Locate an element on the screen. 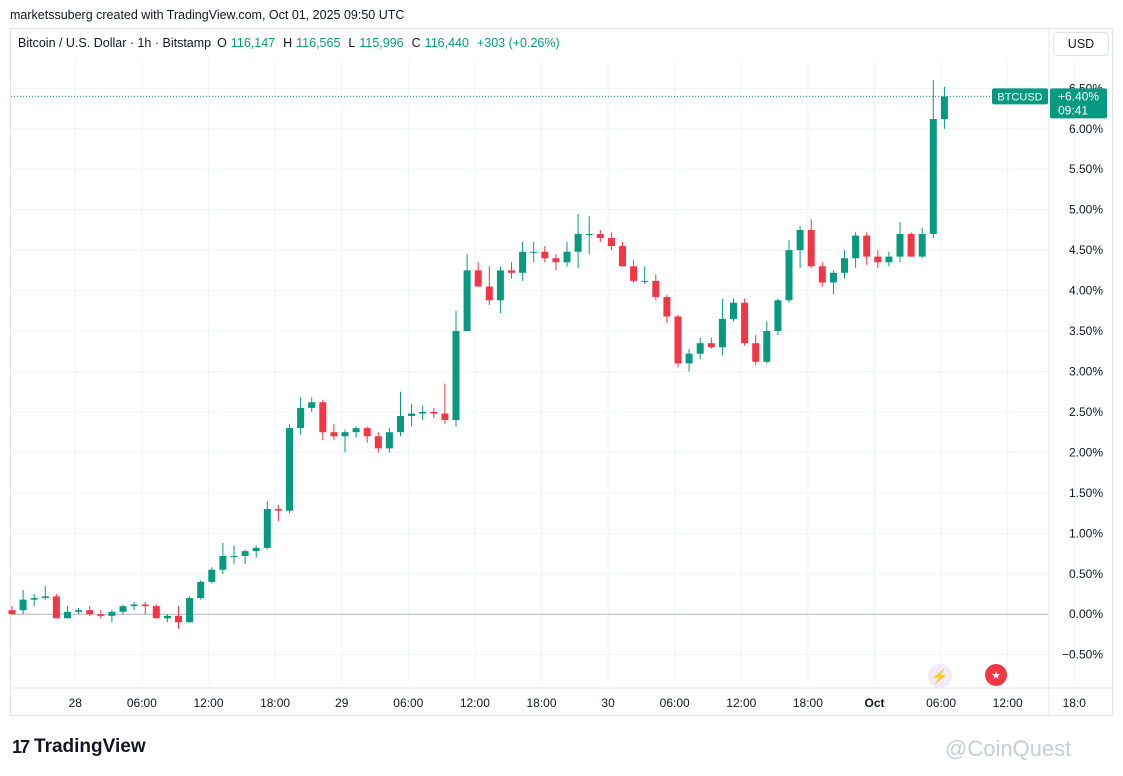 This screenshot has width=1123, height=776. y-tick-label: 4.00% is located at coordinates (1086, 291).